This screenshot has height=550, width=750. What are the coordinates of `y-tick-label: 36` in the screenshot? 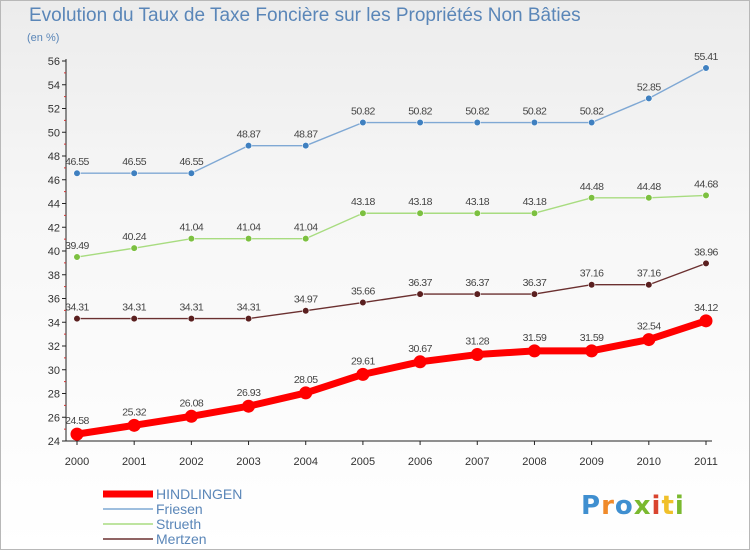 It's located at (54, 300).